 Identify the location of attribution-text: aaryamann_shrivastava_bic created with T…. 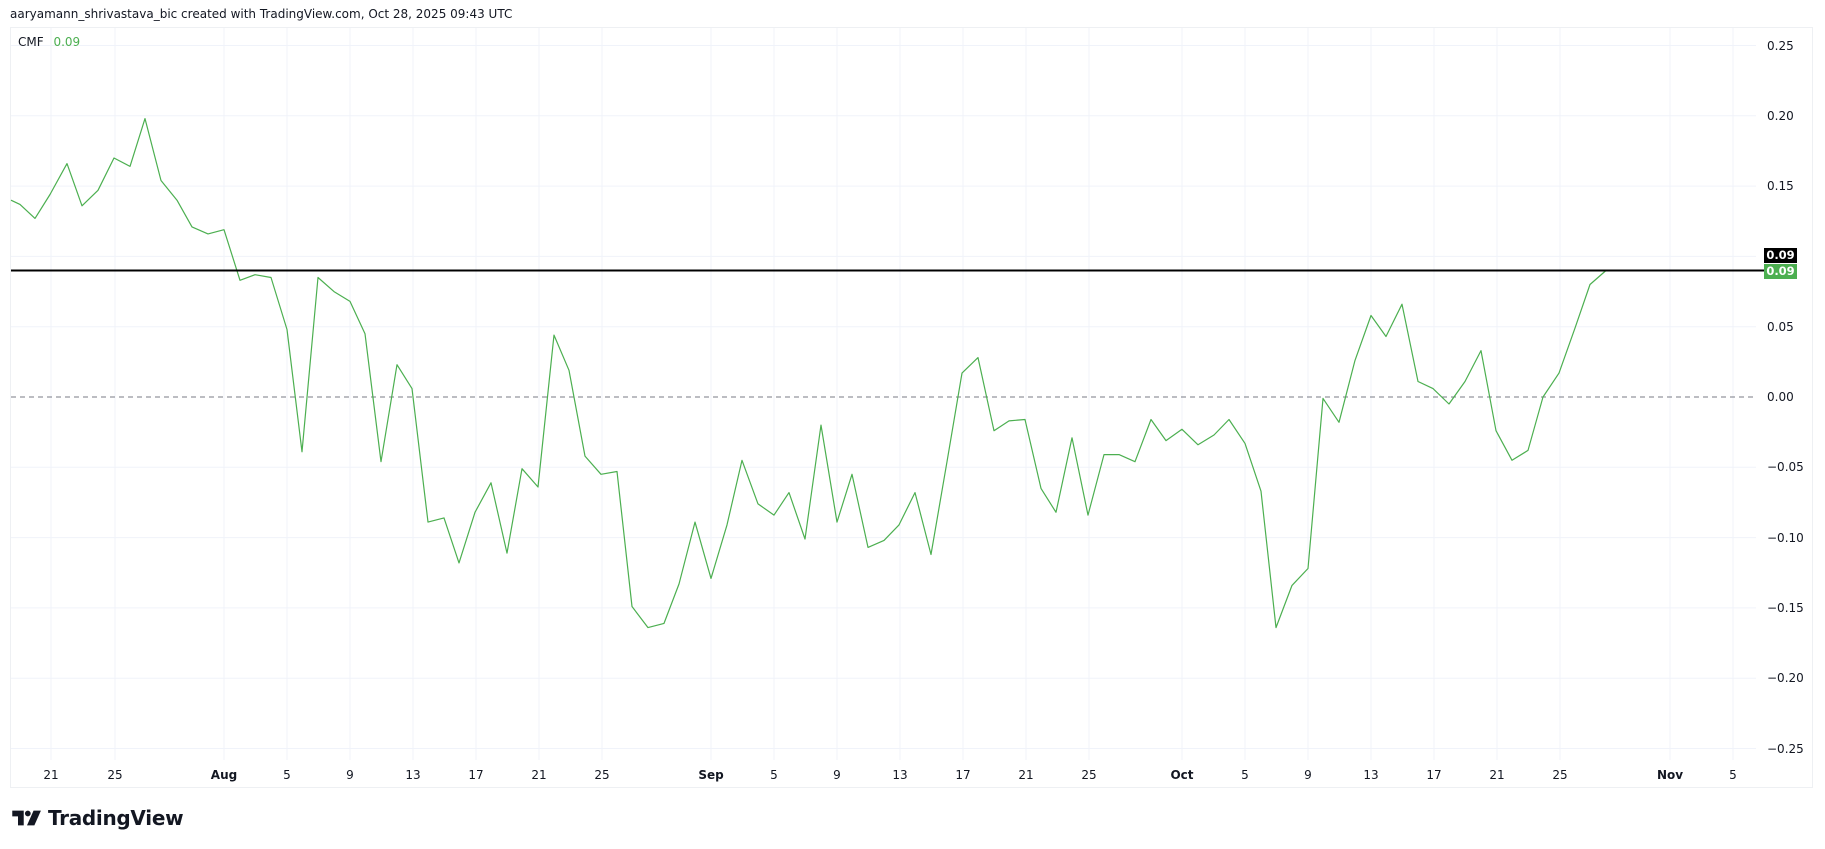
(261, 14).